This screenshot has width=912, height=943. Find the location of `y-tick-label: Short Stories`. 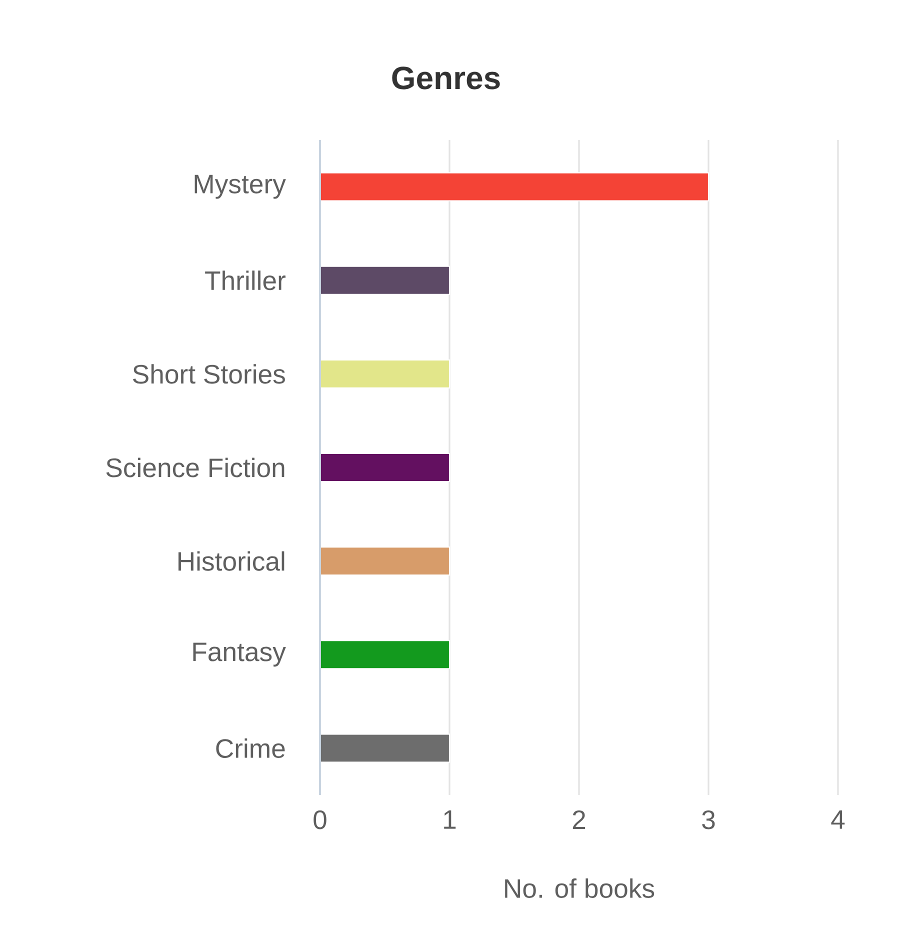

y-tick-label: Short Stories is located at coordinates (209, 374).